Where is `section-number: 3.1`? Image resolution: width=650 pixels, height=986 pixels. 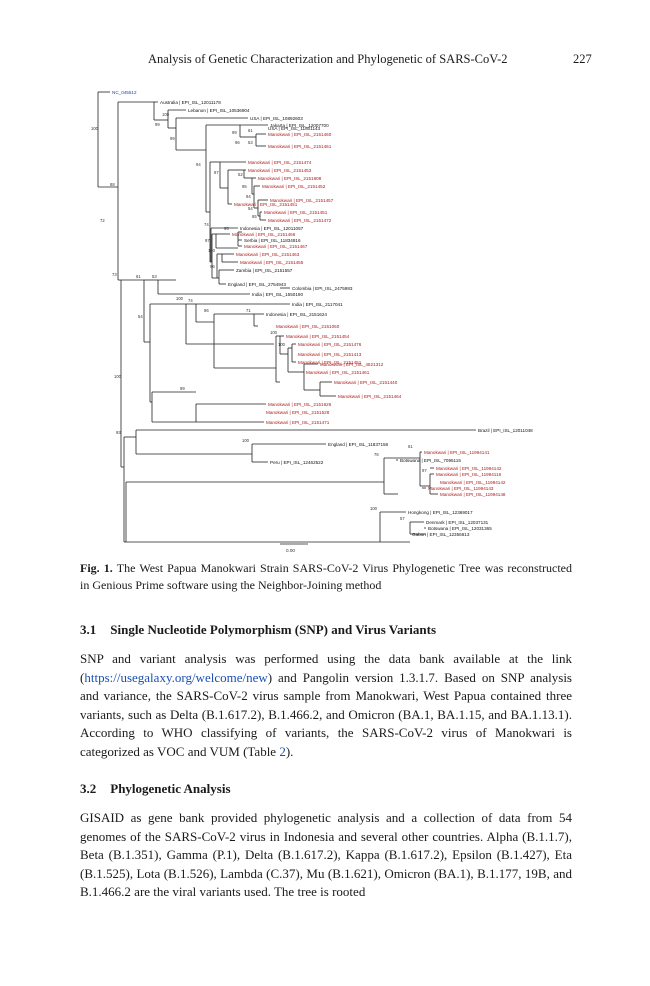 section-number: 3.1 is located at coordinates (88, 629).